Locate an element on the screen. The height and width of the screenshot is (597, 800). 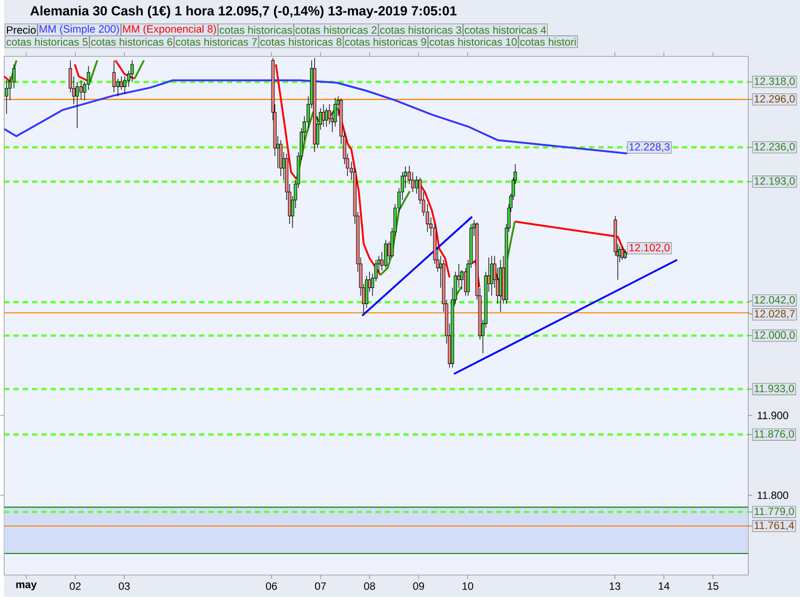
text: MM (Exponencial 8) is located at coordinates (169, 29).